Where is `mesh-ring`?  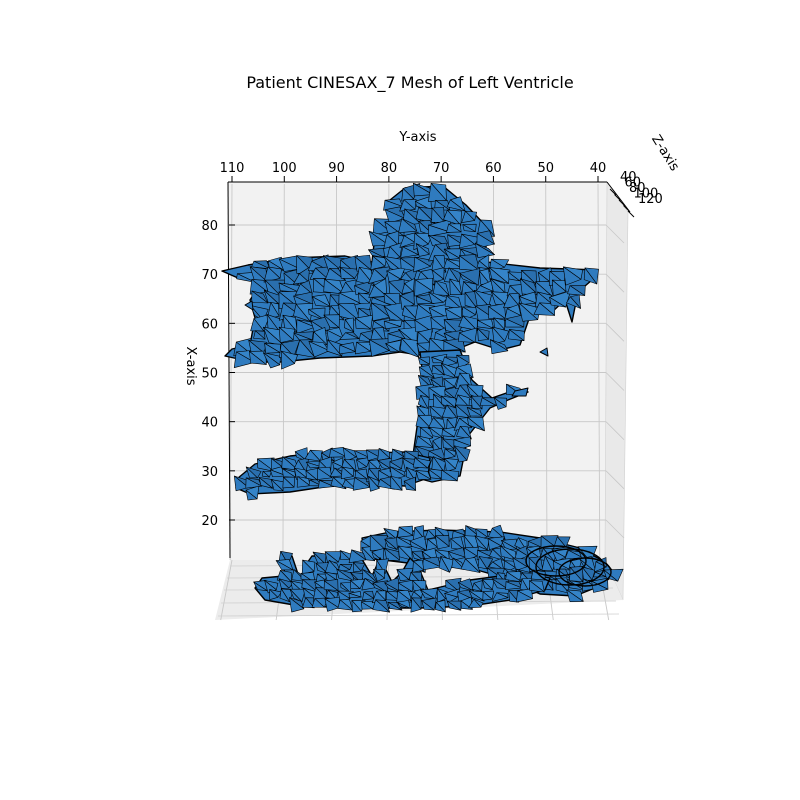
mesh-ring is located at coordinates (570, 567).